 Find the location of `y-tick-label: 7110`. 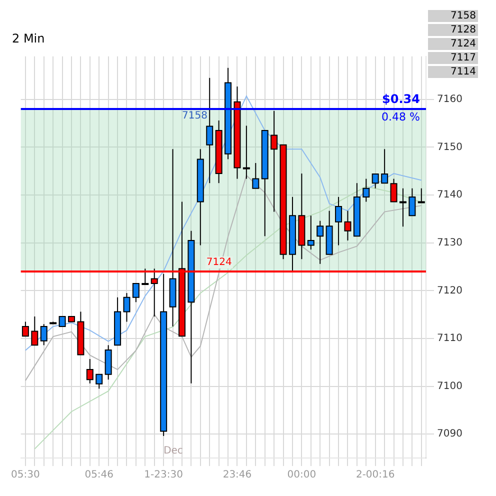

y-tick-label: 7110 is located at coordinates (449, 338).